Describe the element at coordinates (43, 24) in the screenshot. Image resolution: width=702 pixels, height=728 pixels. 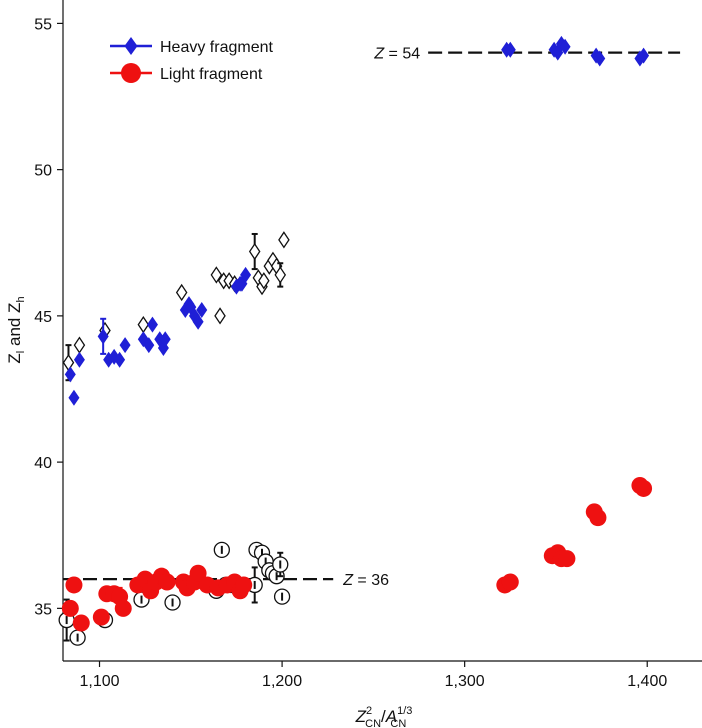
I see `y-tick-label: 55` at that location.